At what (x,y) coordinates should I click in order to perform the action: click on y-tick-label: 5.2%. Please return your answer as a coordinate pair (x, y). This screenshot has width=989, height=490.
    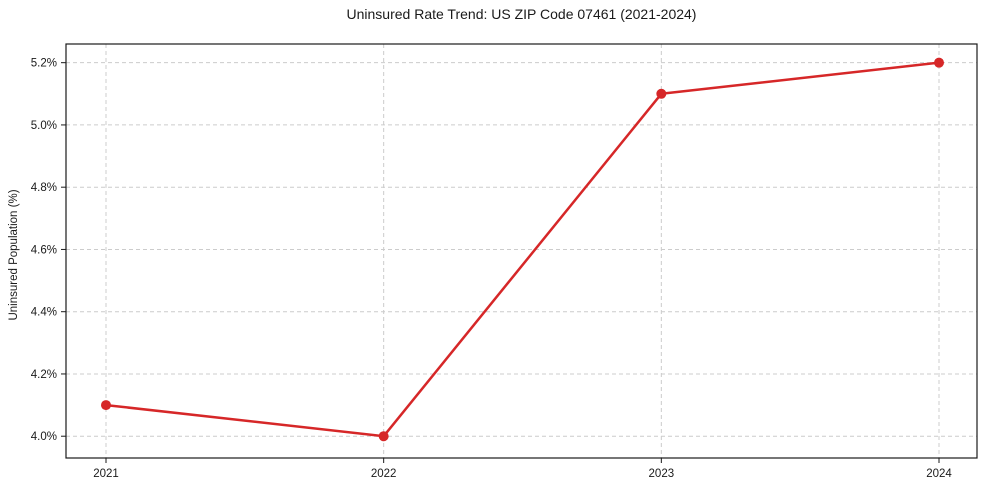
    Looking at the image, I should click on (44, 64).